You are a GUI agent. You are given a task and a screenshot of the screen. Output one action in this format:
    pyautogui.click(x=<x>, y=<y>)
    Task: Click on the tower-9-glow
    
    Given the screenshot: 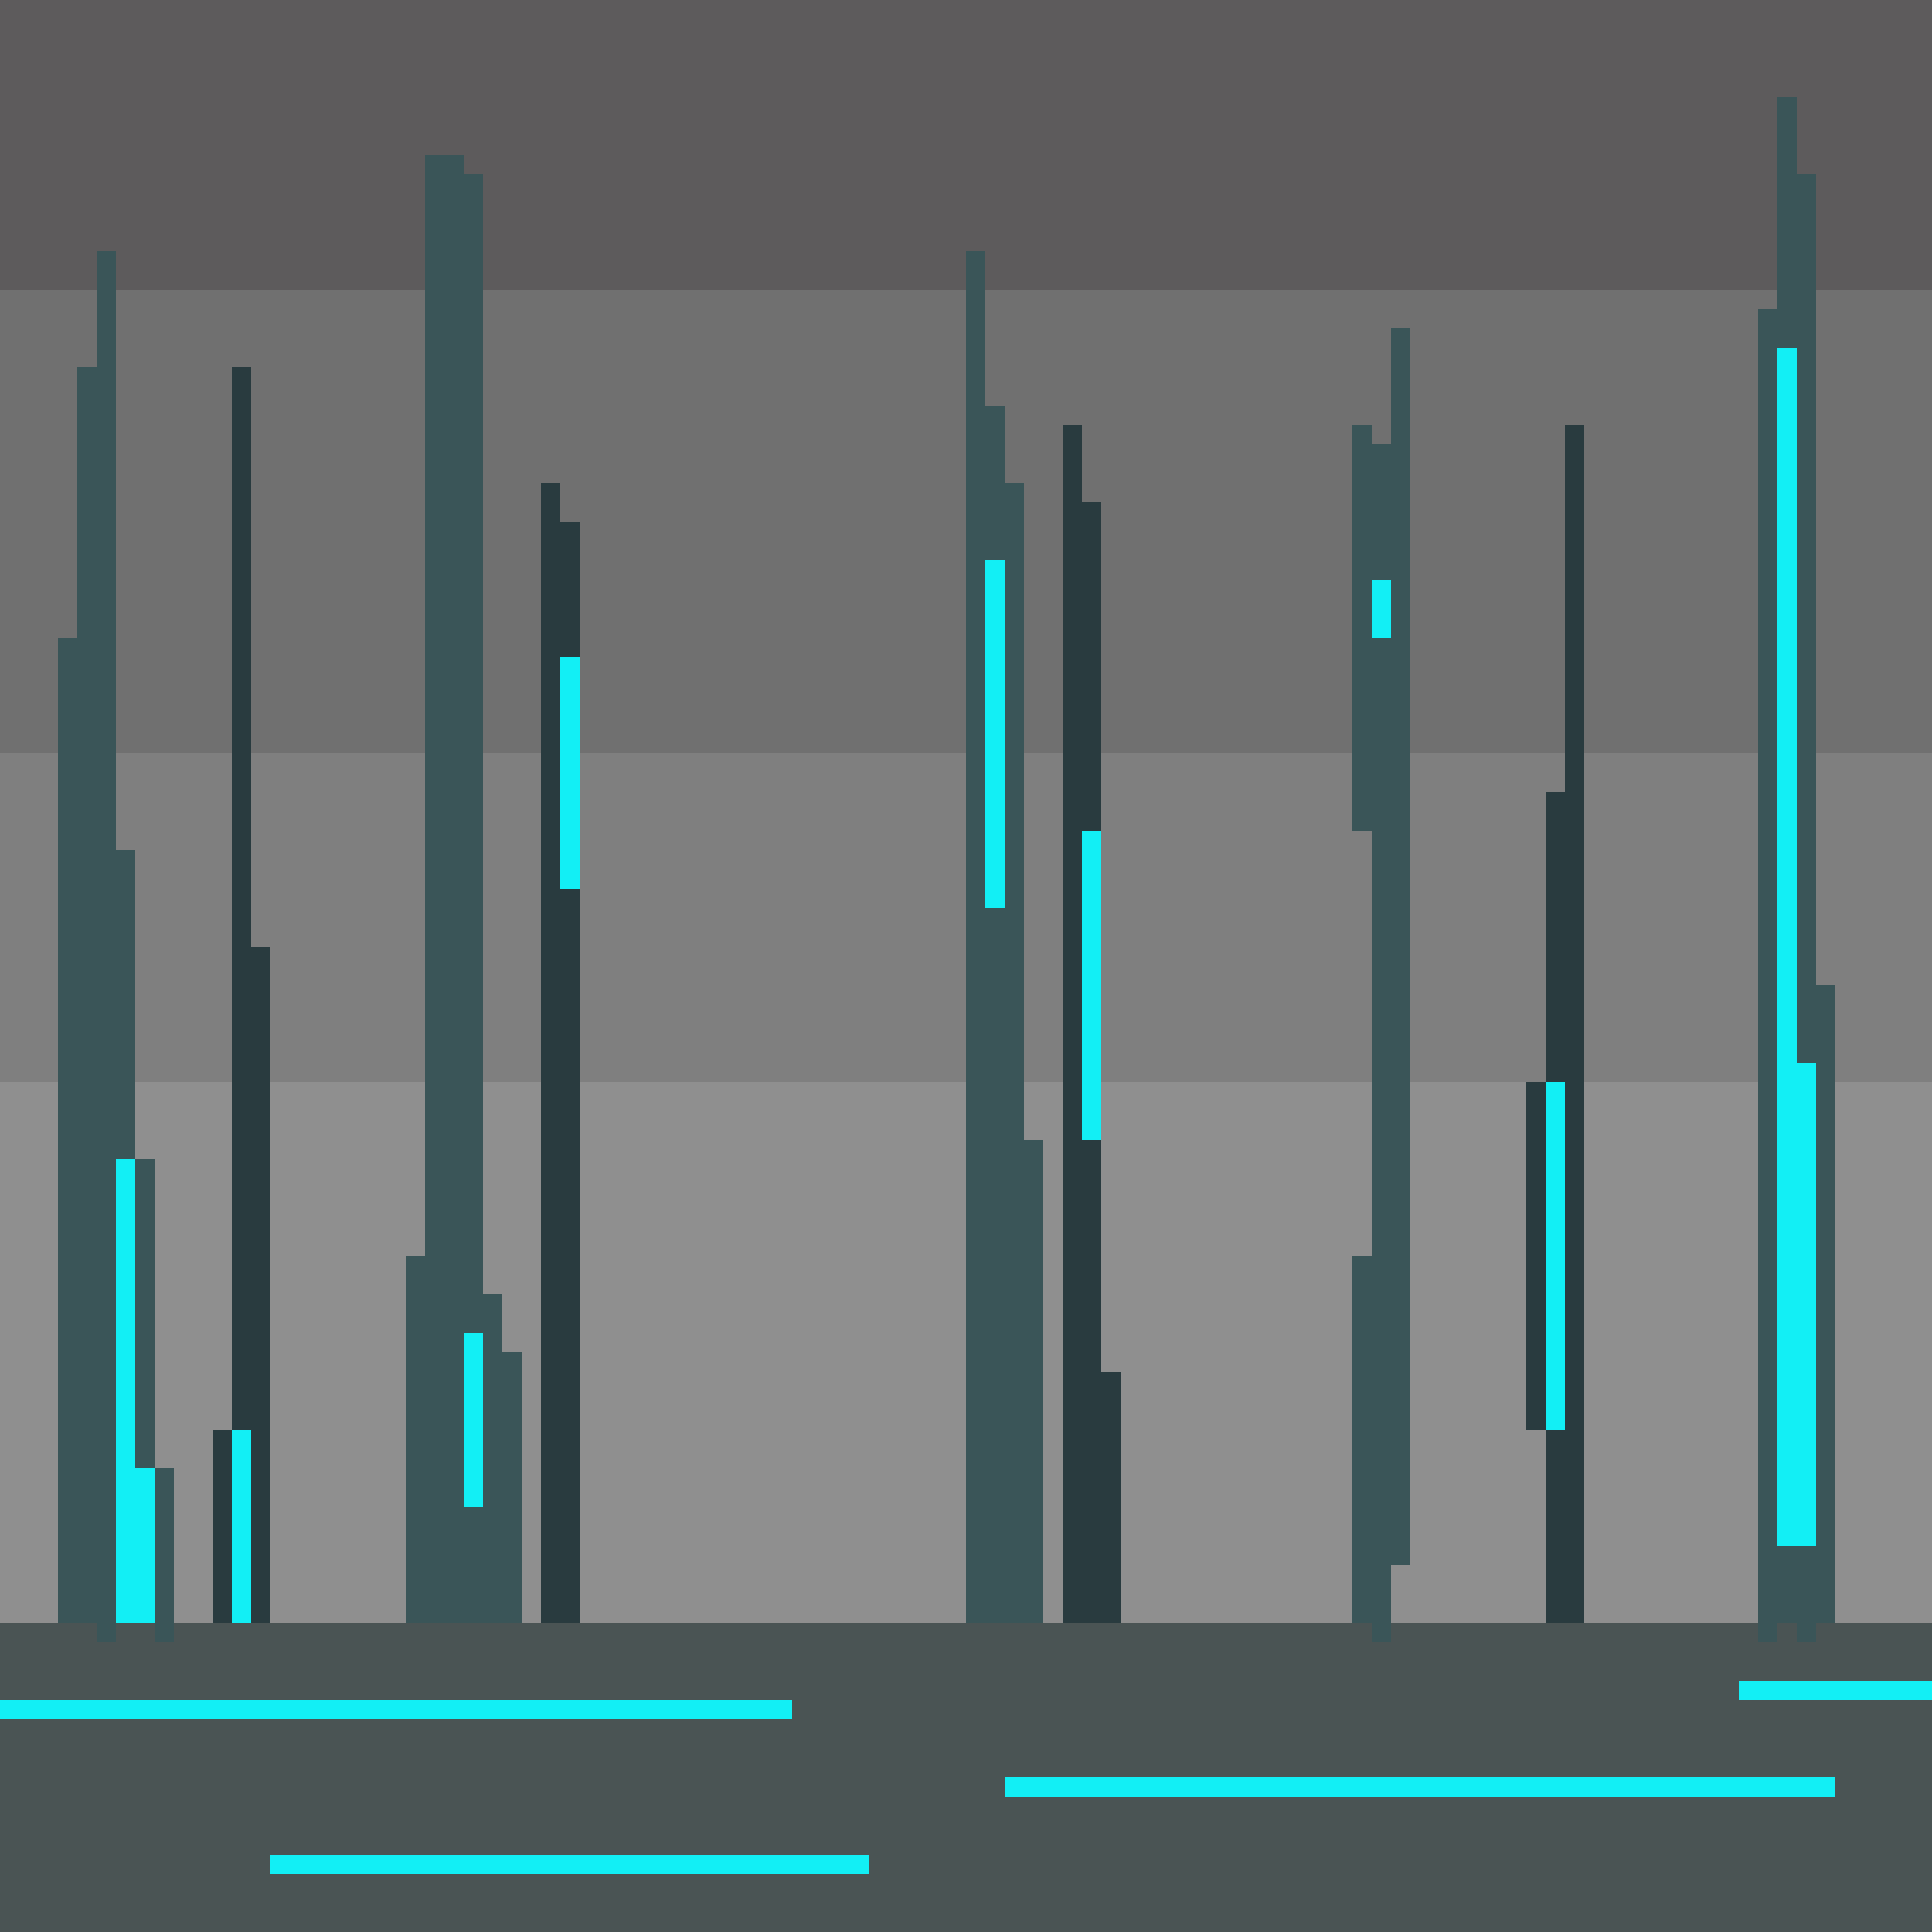 What is the action you would take?
    pyautogui.click(x=1796, y=947)
    